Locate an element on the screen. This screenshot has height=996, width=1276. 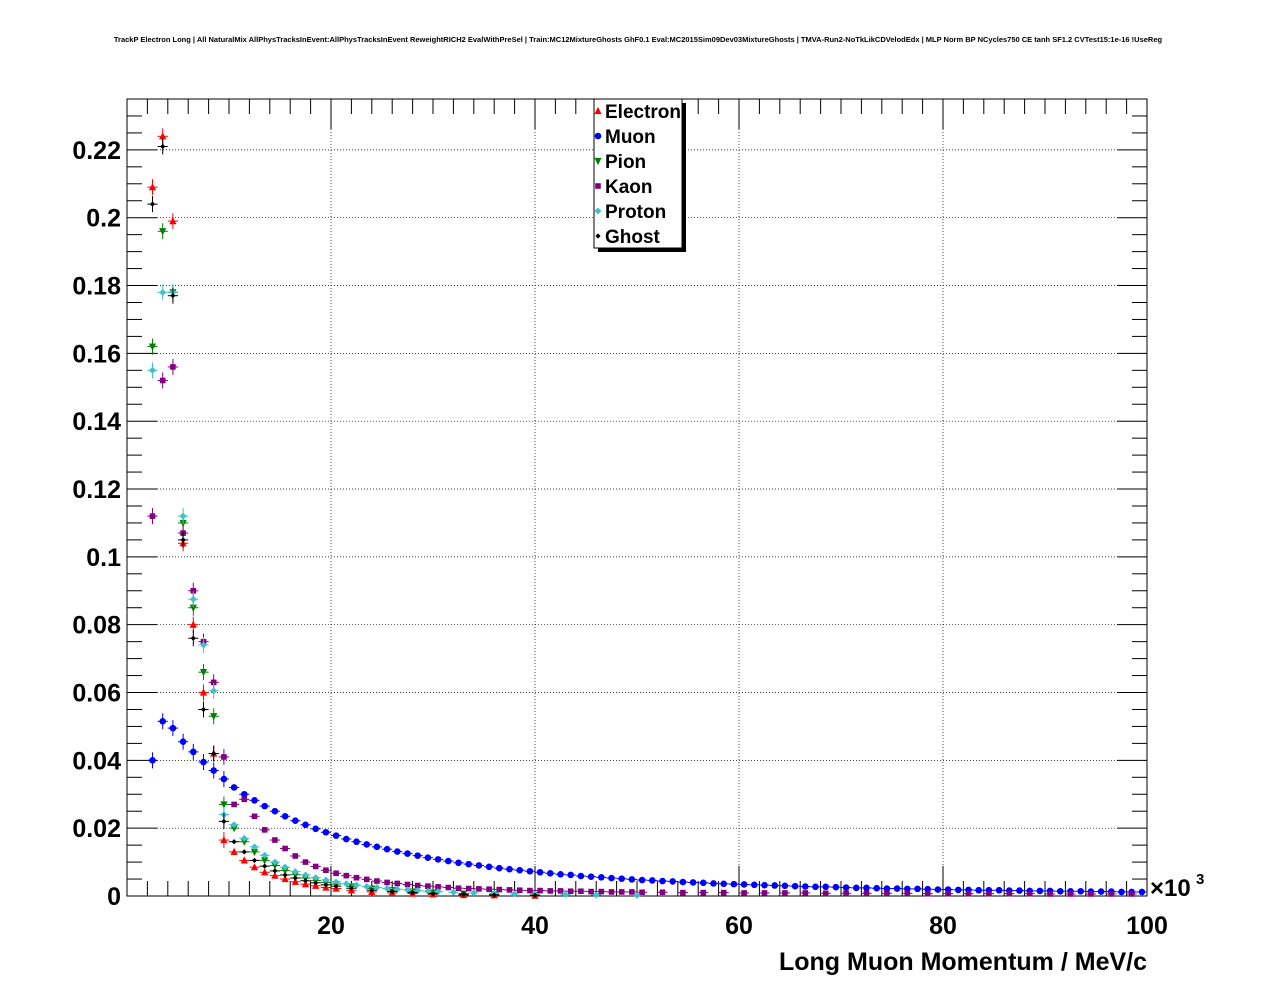
y-tick-label: 0.18 is located at coordinates (96, 287).